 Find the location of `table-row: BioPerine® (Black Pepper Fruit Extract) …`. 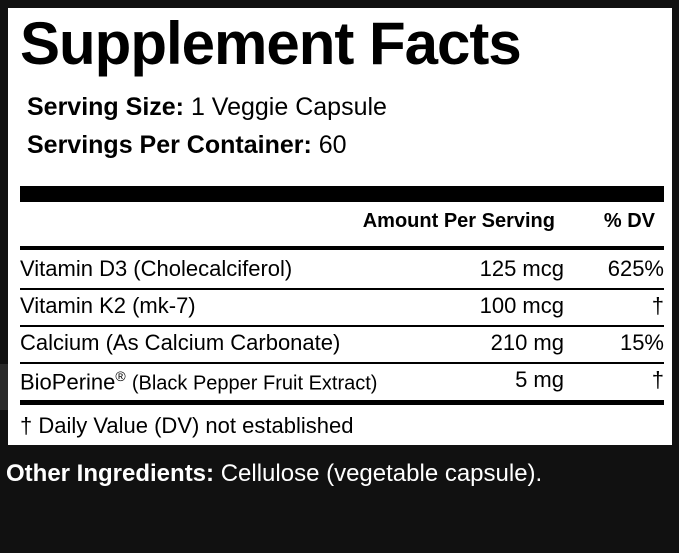

table-row: BioPerine® (Black Pepper Fruit Extract) … is located at coordinates (342, 381).